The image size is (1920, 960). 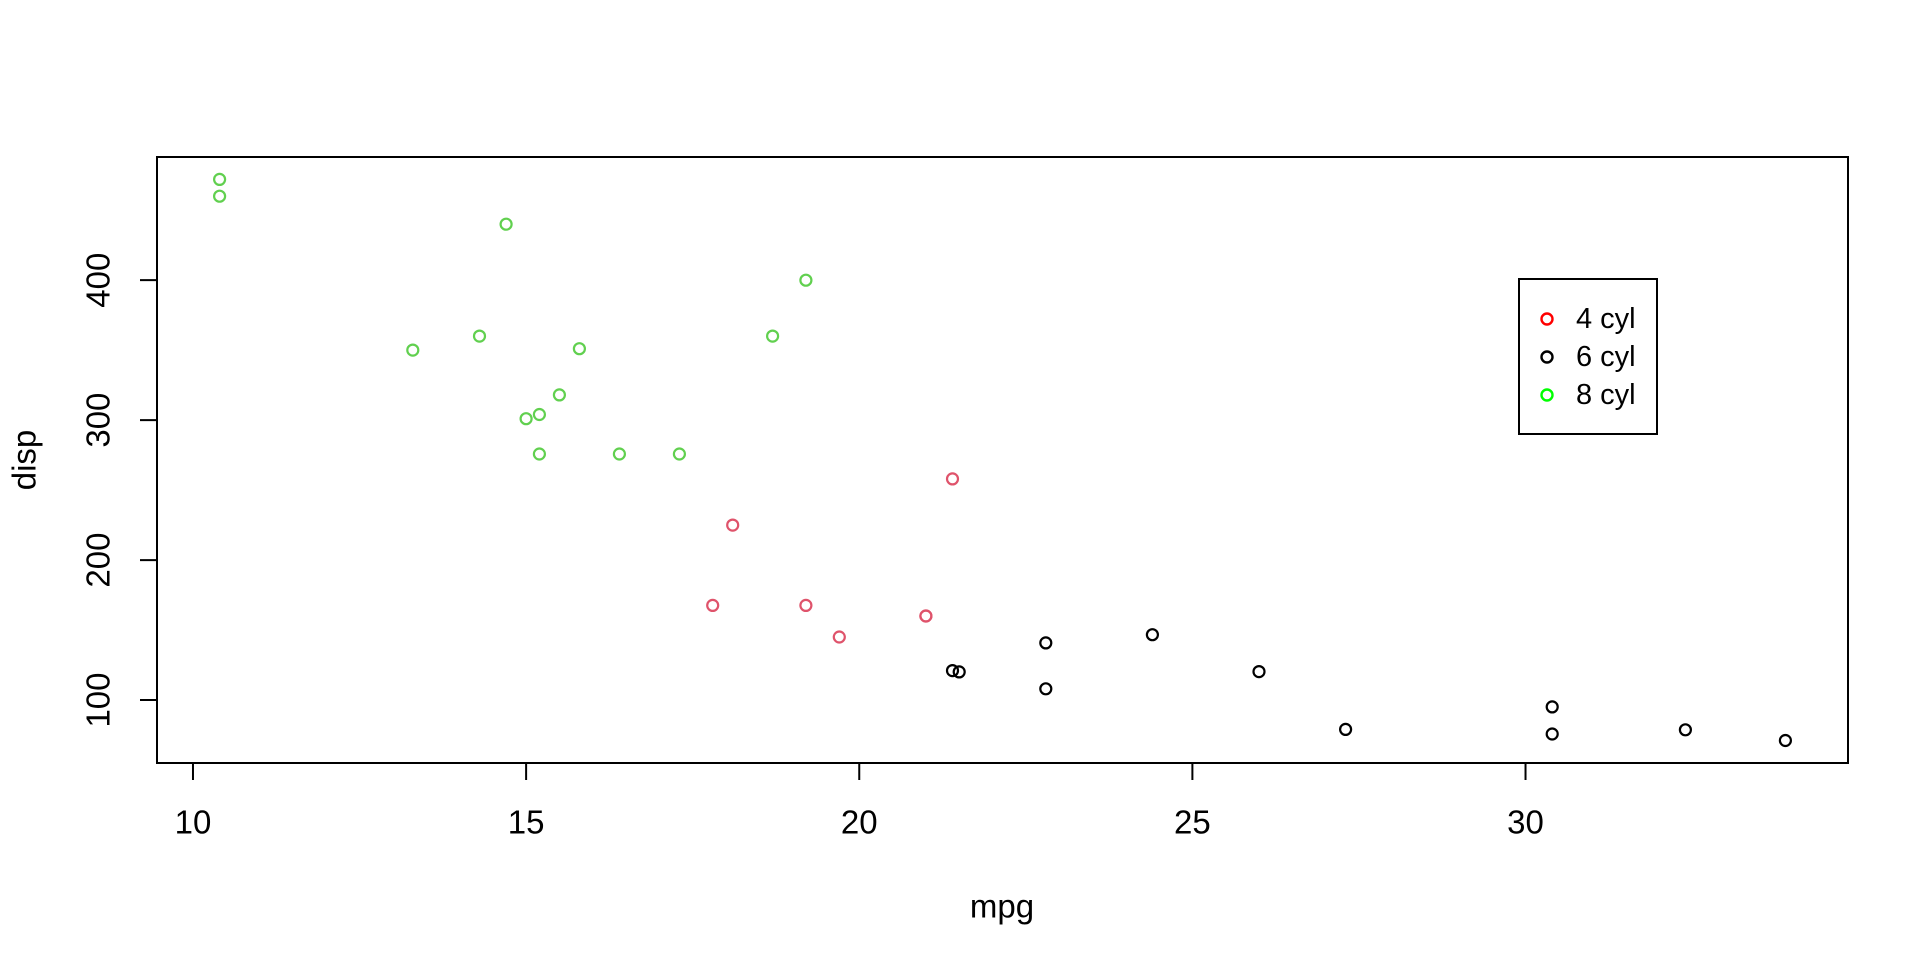 I want to click on y-tick-label: 100, so click(x=98, y=699).